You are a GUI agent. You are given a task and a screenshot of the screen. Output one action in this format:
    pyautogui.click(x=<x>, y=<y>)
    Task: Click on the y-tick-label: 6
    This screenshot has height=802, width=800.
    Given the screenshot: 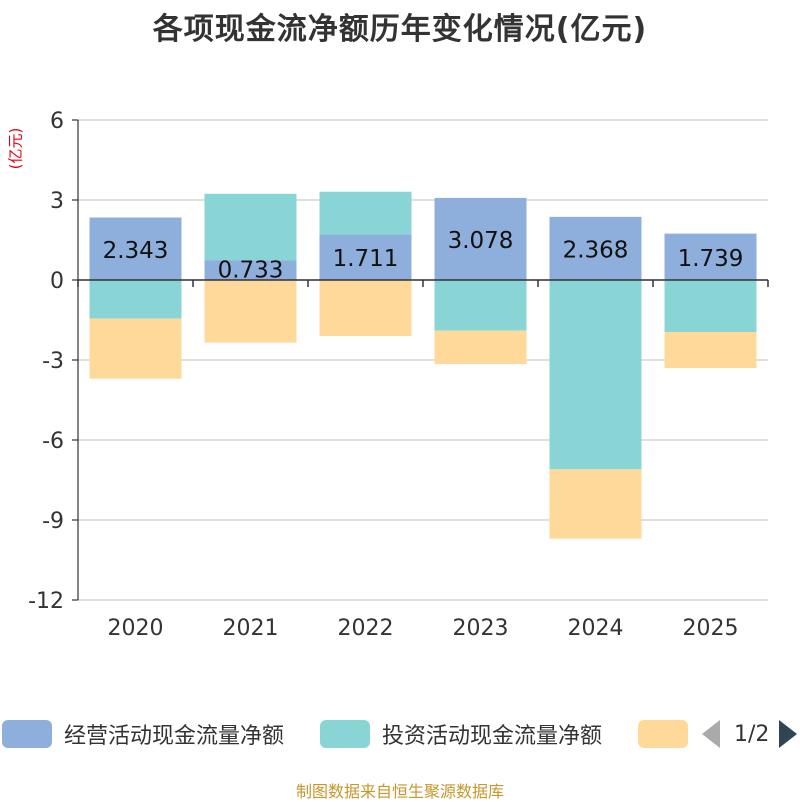 What is the action you would take?
    pyautogui.click(x=57, y=121)
    